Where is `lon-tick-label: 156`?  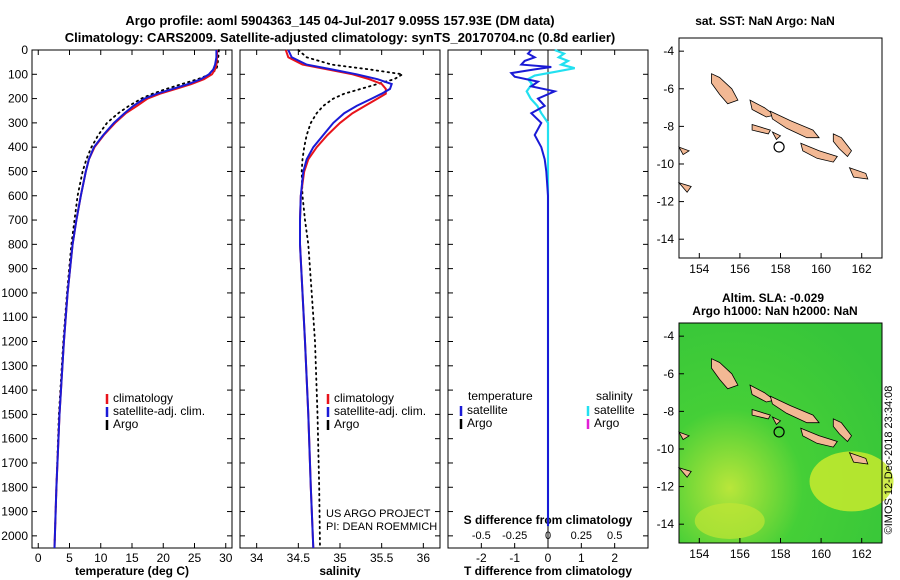 lon-tick-label: 156 is located at coordinates (740, 554).